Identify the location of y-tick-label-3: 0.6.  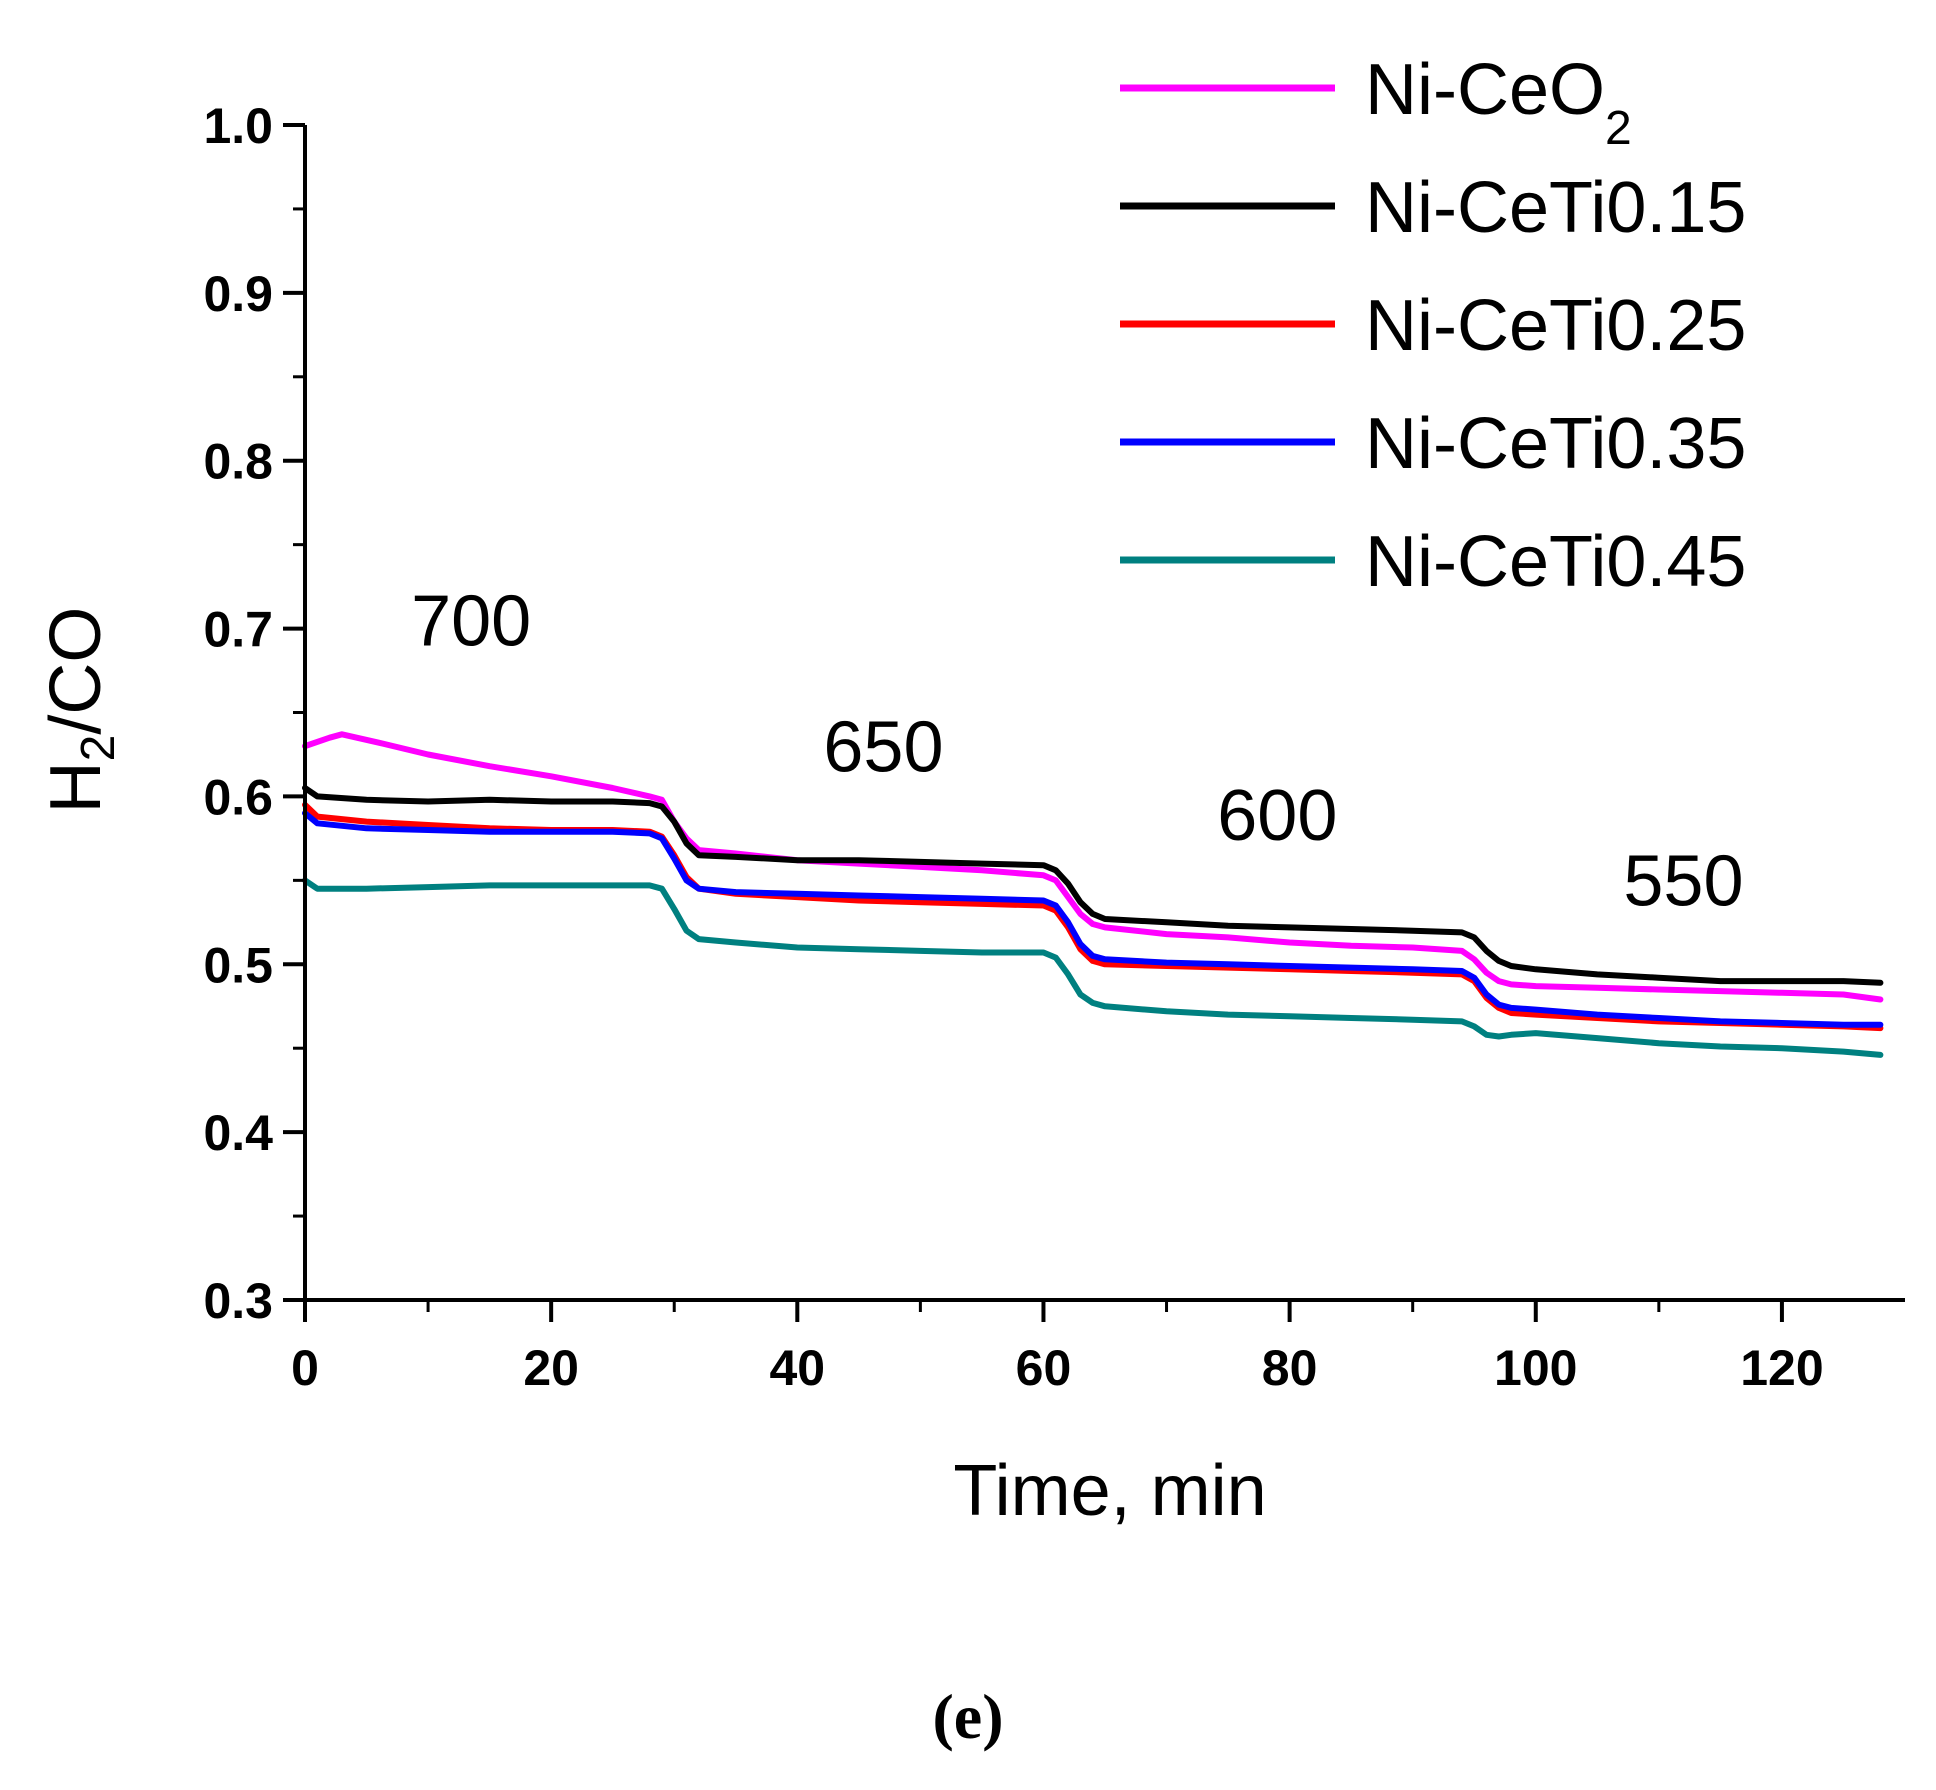
(238, 797).